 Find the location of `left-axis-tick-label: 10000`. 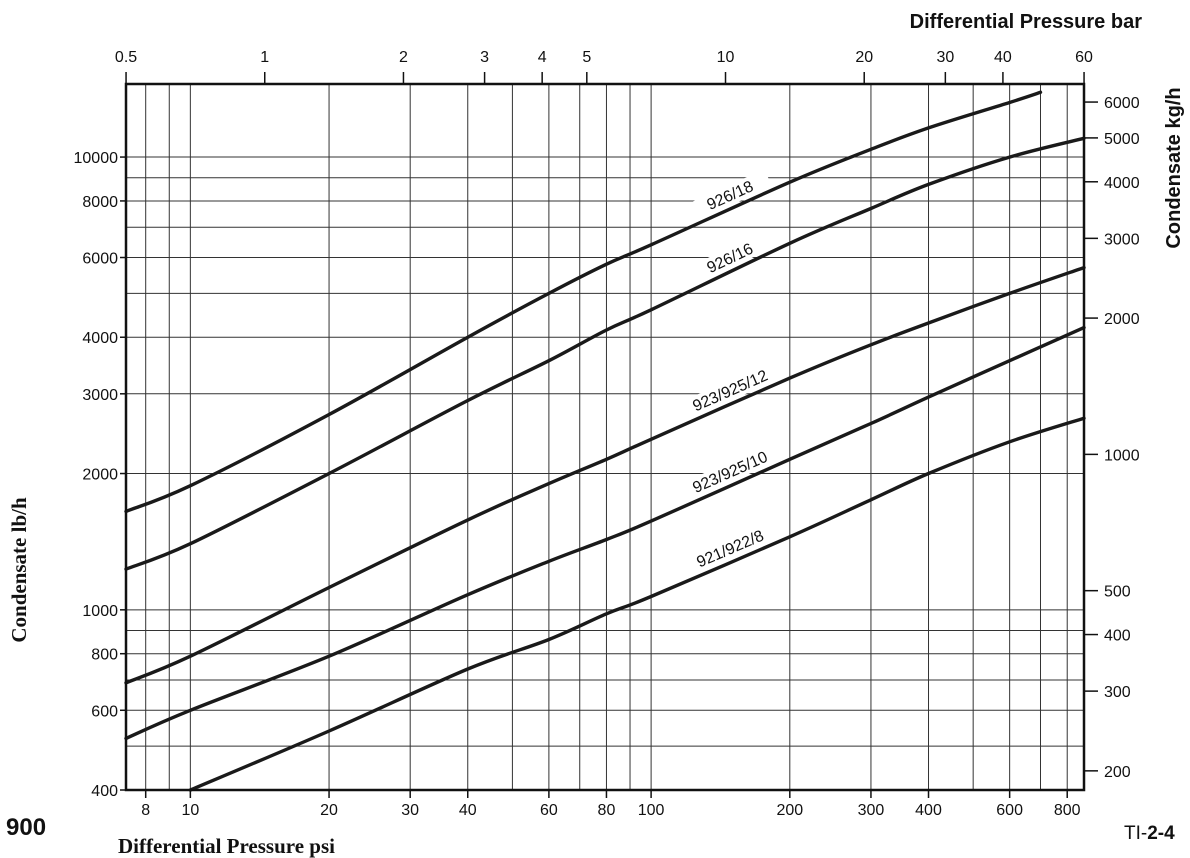

left-axis-tick-label: 10000 is located at coordinates (96, 158).